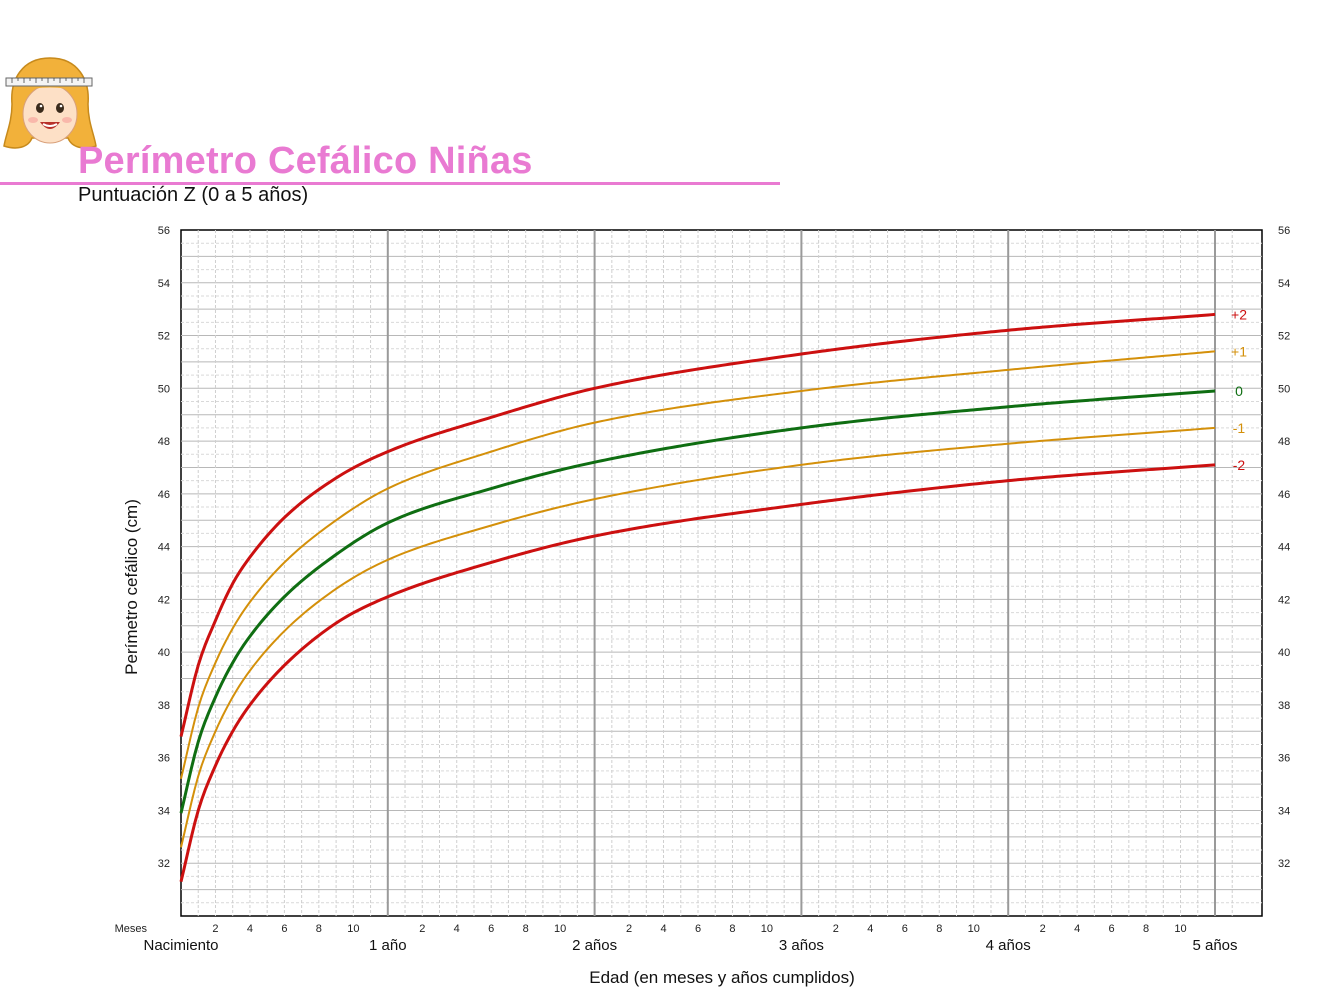 This screenshot has height=1006, width=1344. Describe the element at coordinates (193, 195) in the screenshot. I see `chart-subtitle: Puntuación Z (0 a 5 años)` at that location.